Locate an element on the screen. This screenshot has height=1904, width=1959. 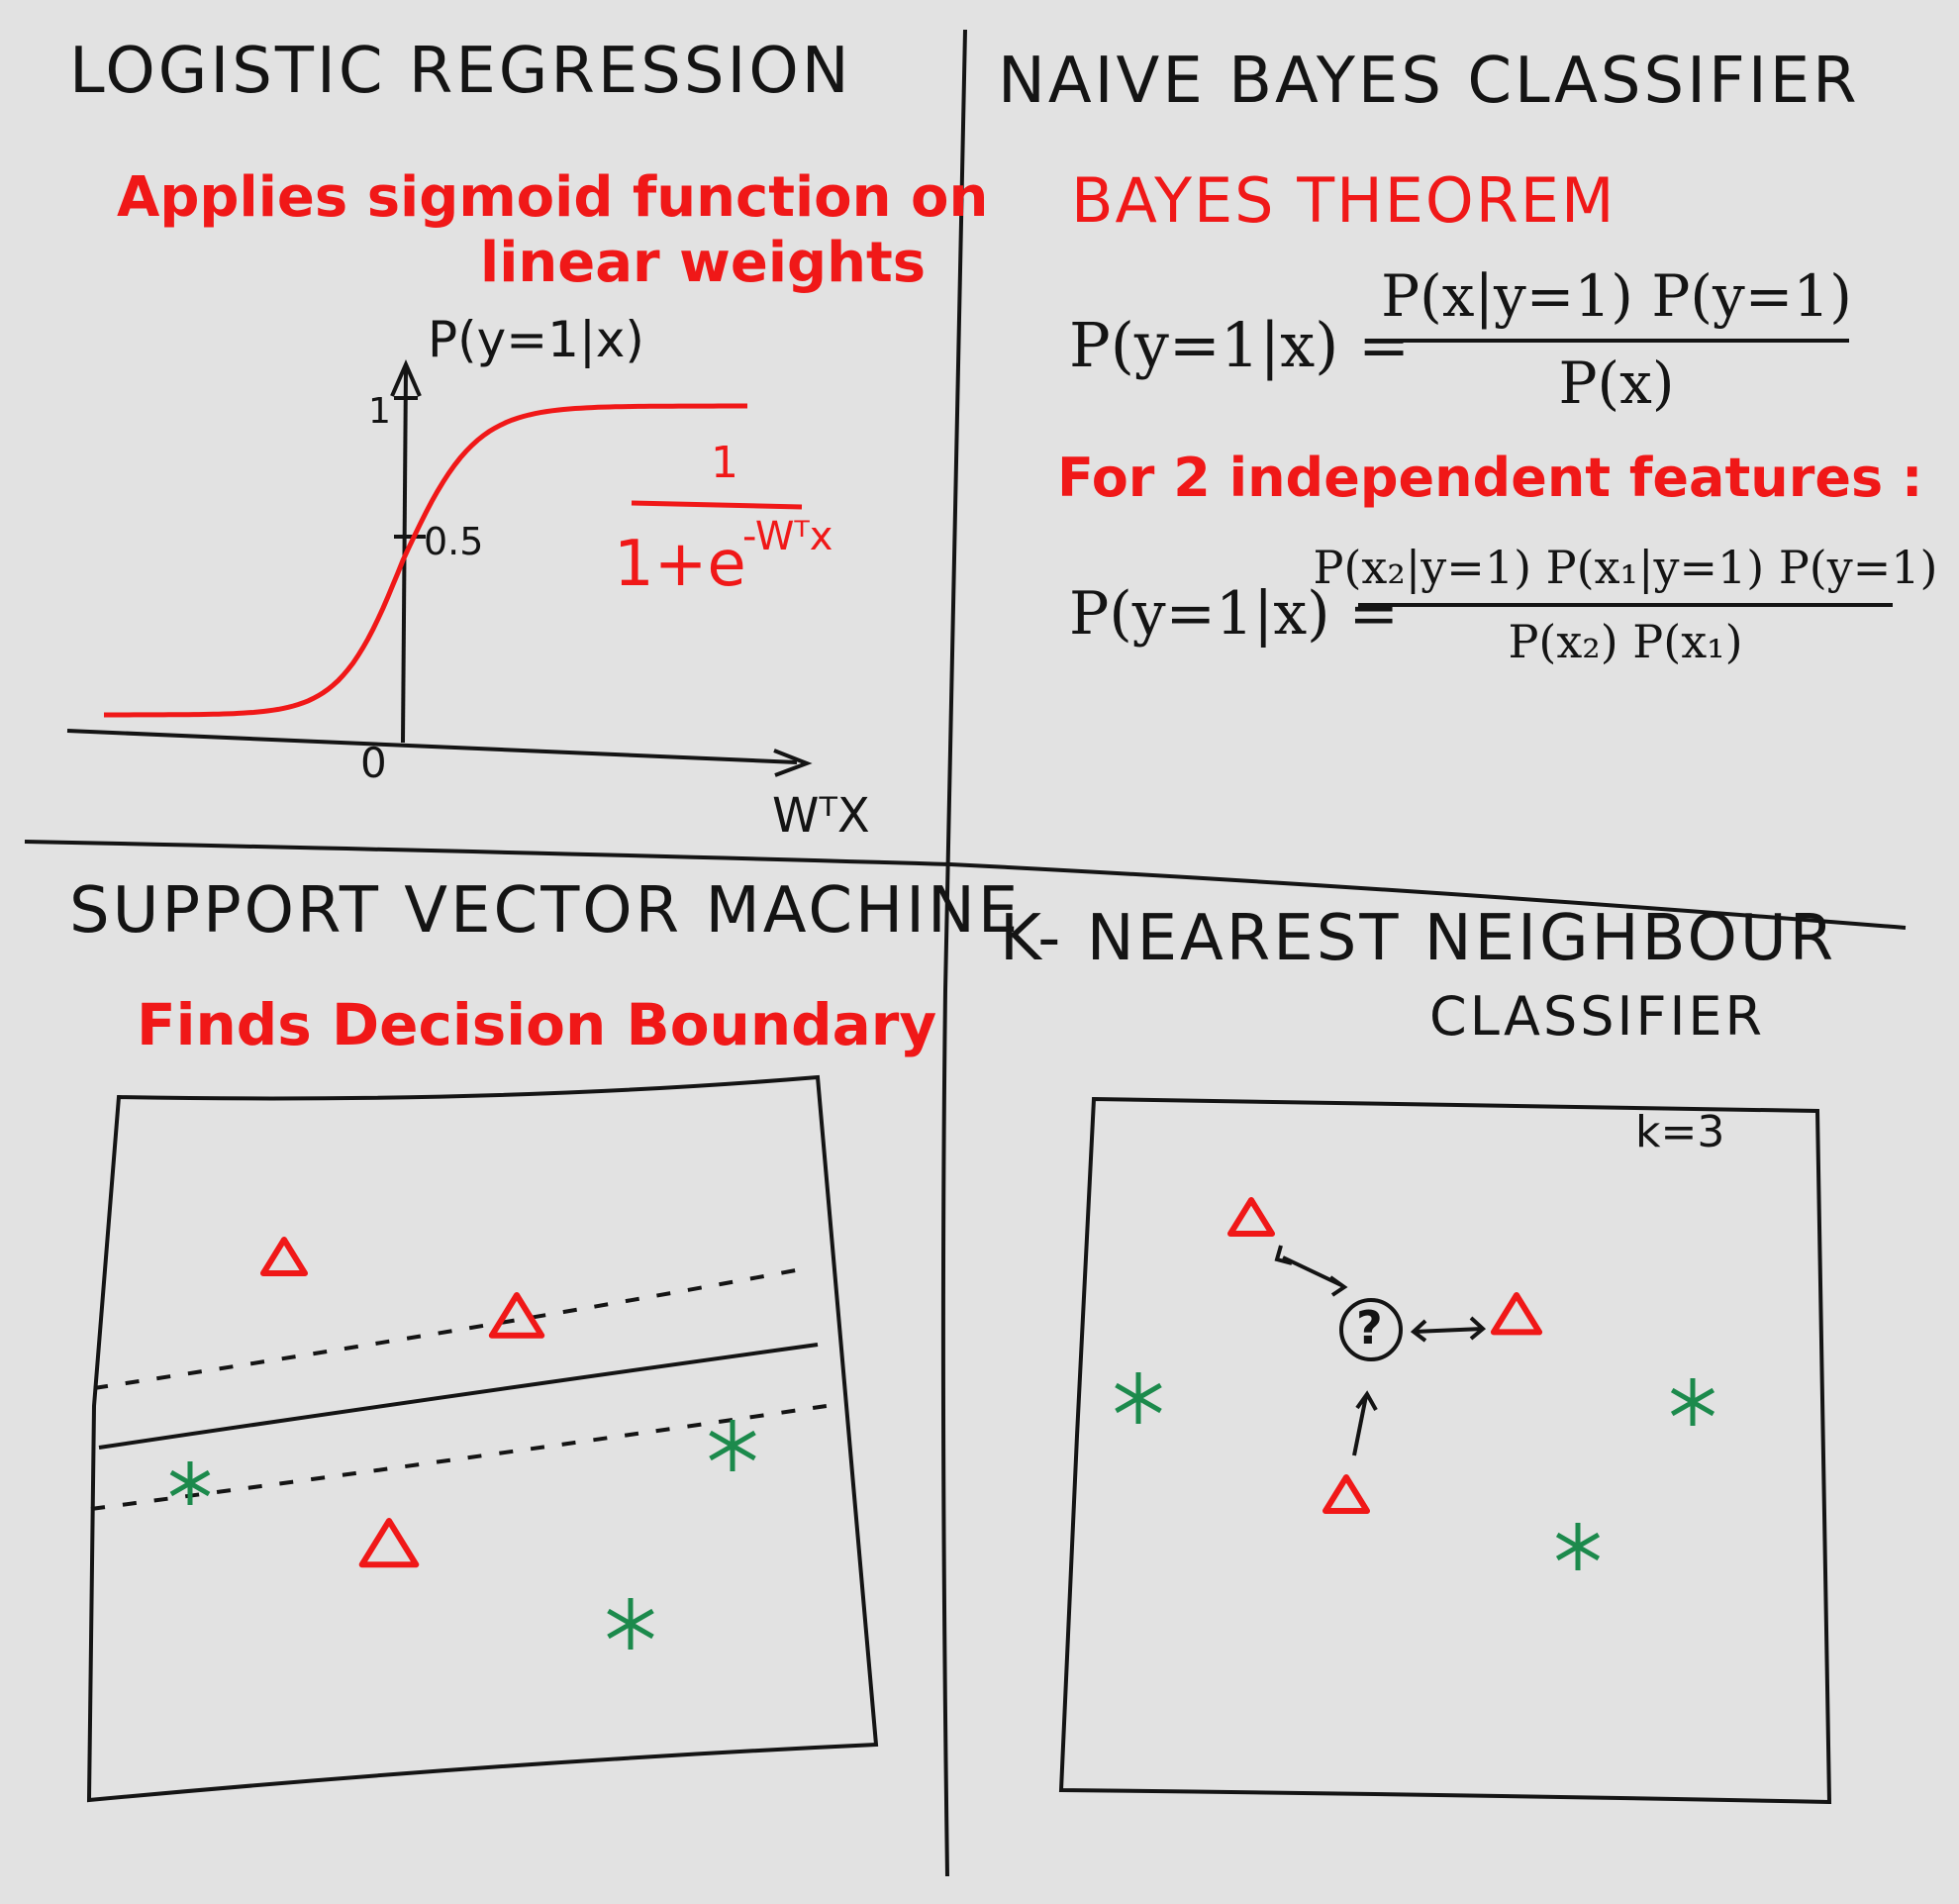
bayes-note: For 2 independent features : is located at coordinates (1490, 478).